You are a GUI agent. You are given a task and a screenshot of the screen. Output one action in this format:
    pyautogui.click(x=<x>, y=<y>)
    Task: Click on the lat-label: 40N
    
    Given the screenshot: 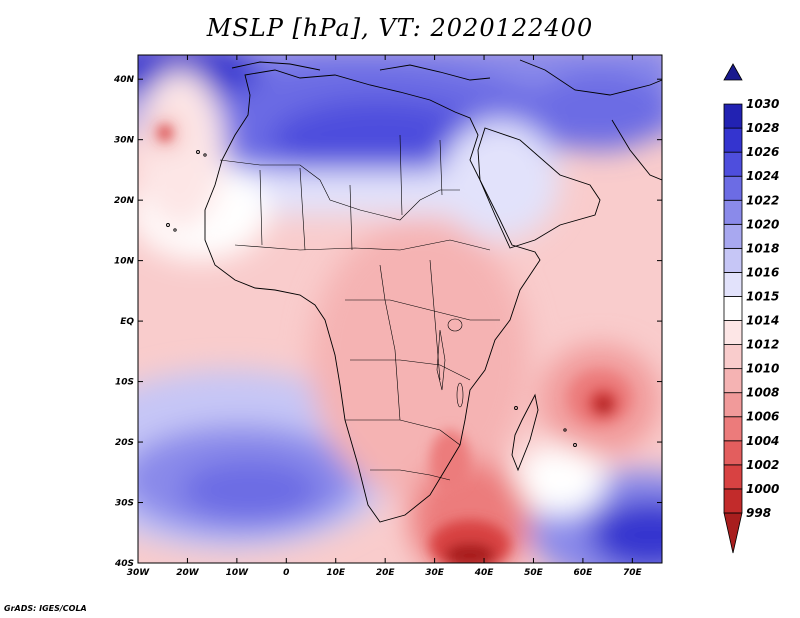 What is the action you would take?
    pyautogui.click(x=124, y=80)
    